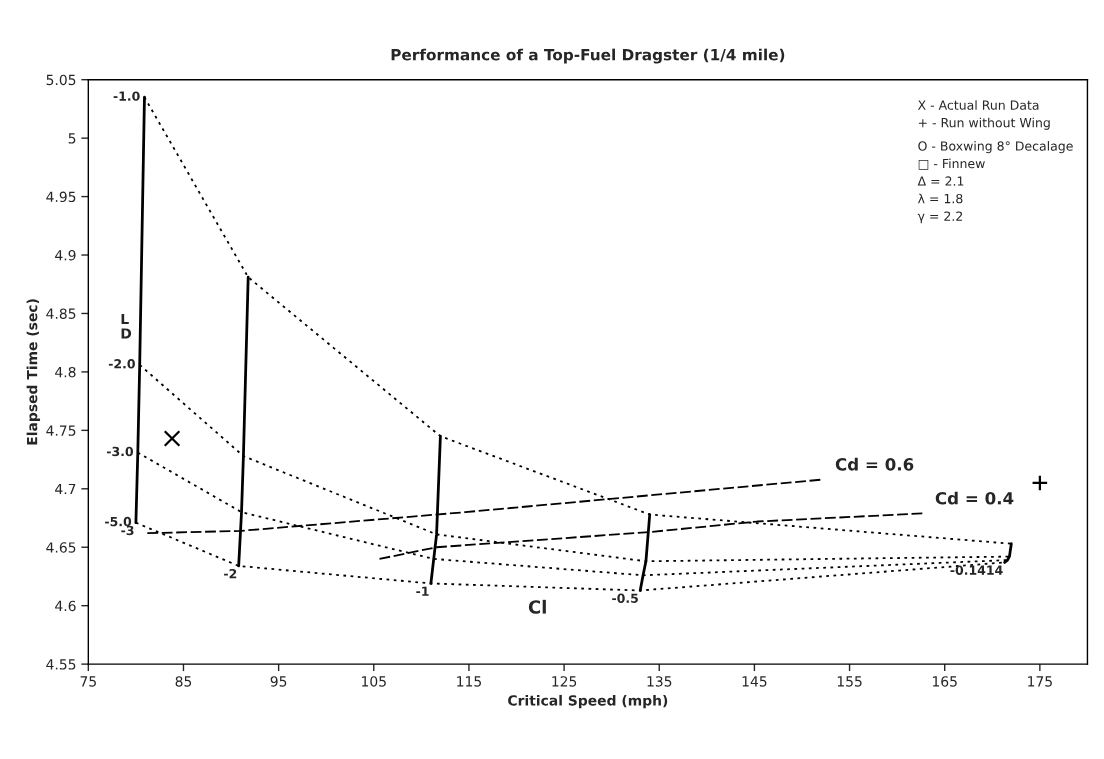 The width and height of the screenshot is (1104, 759). I want to click on x-tick-label: 135, so click(659, 681).